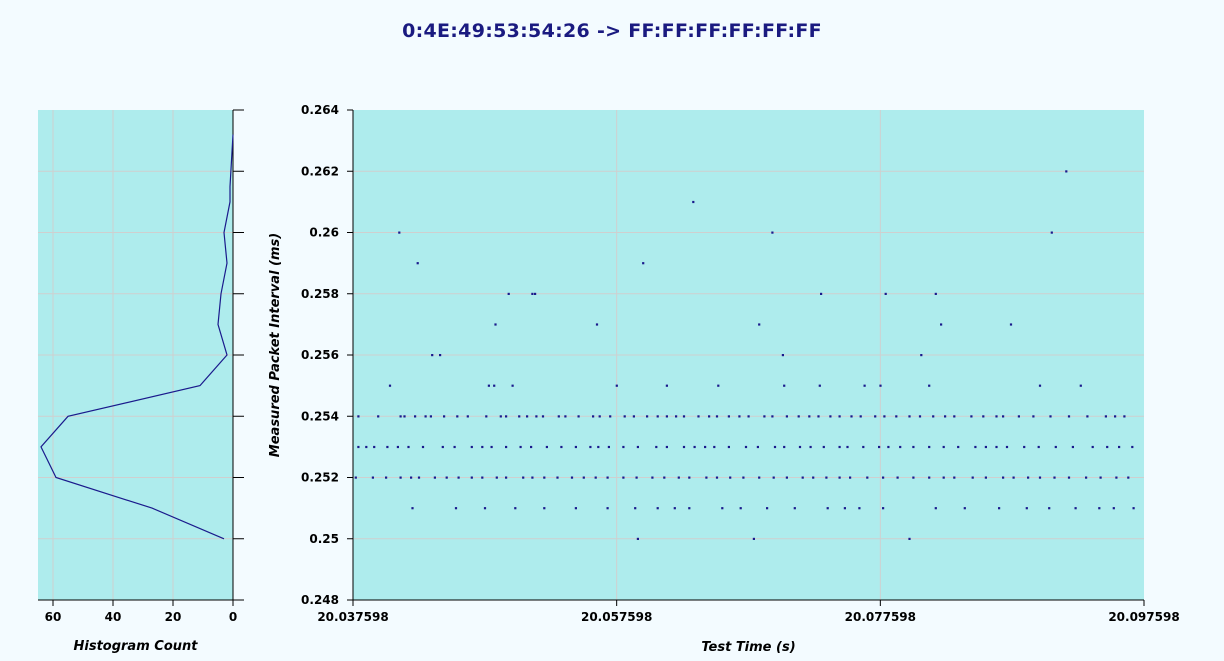  Describe the element at coordinates (324, 233) in the screenshot. I see `scatter-y-tick-label: 0.26` at that location.